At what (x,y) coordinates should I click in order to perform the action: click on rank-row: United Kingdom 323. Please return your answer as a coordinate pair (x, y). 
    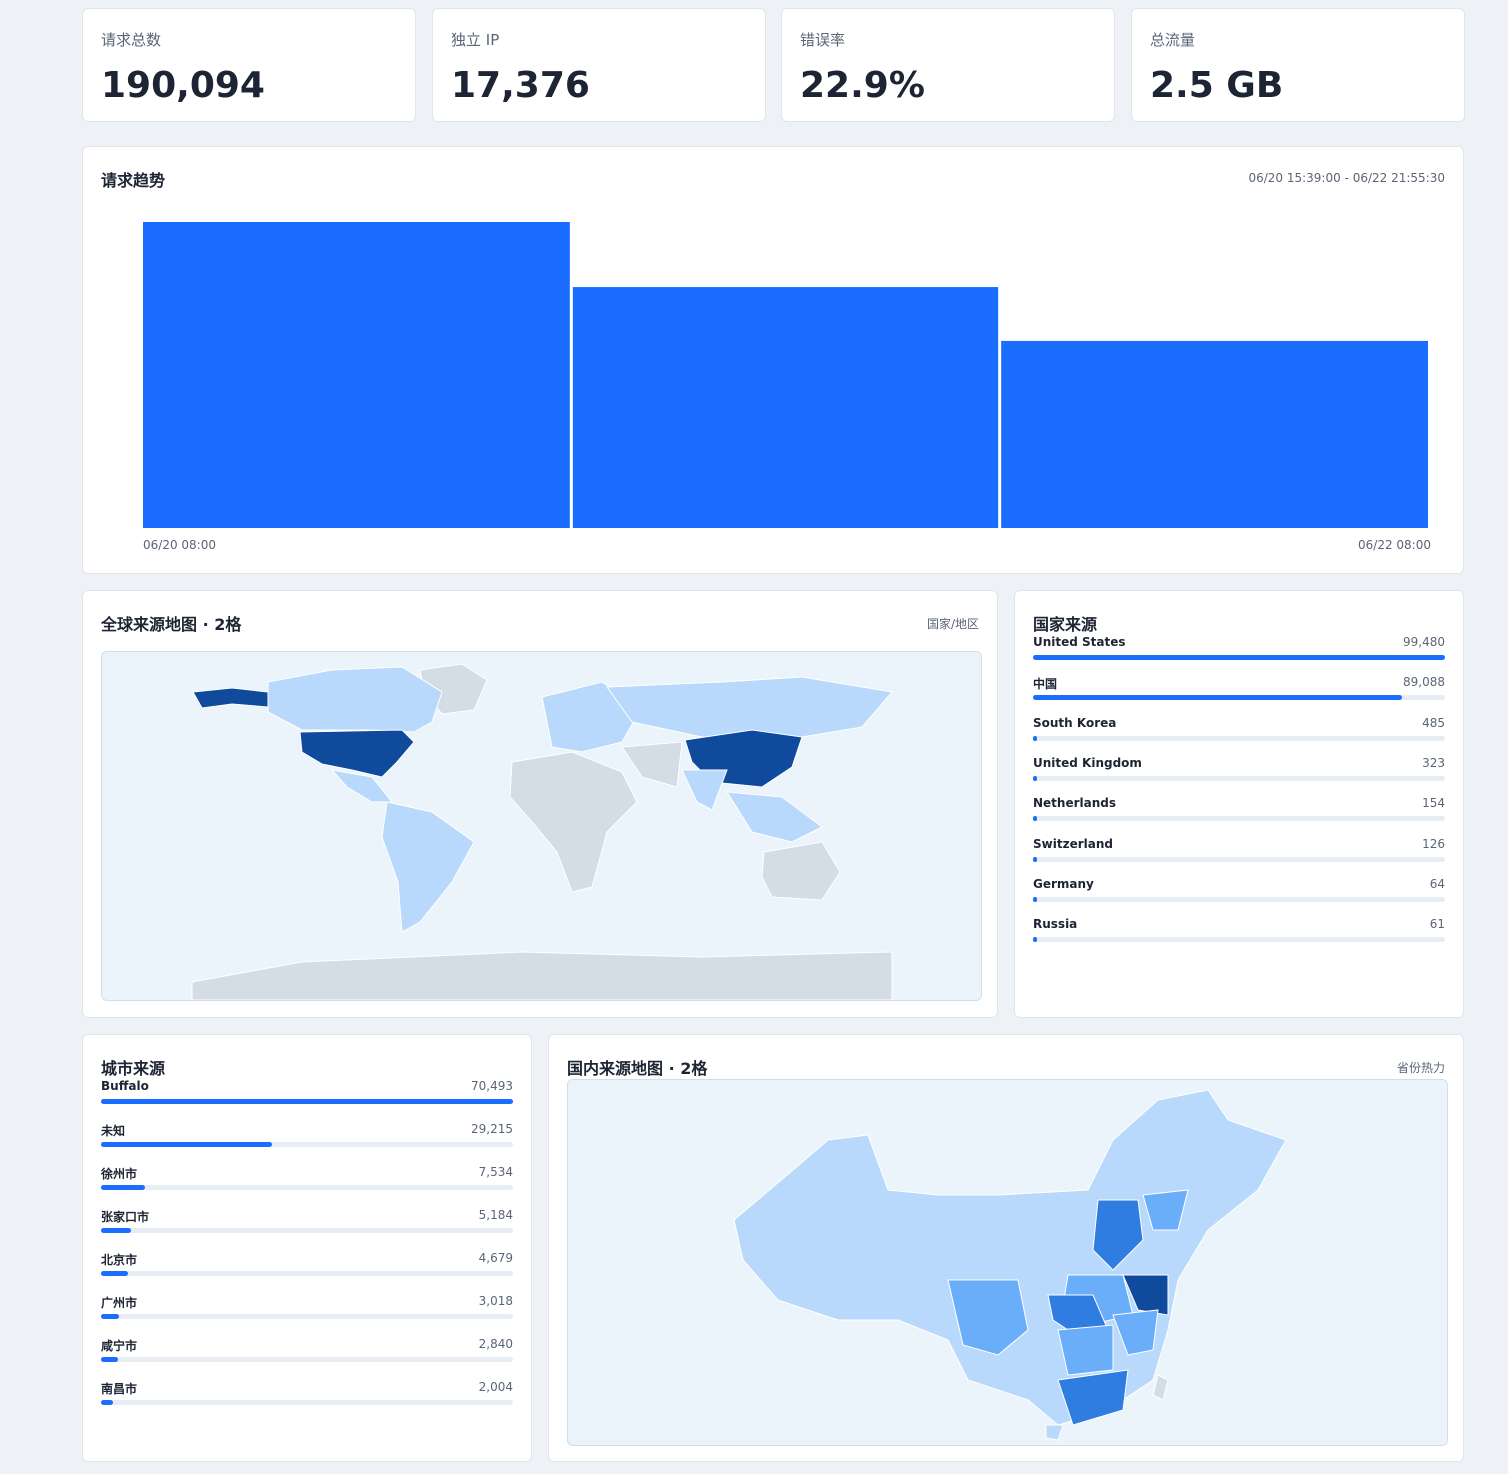
    Looking at the image, I should click on (1239, 774).